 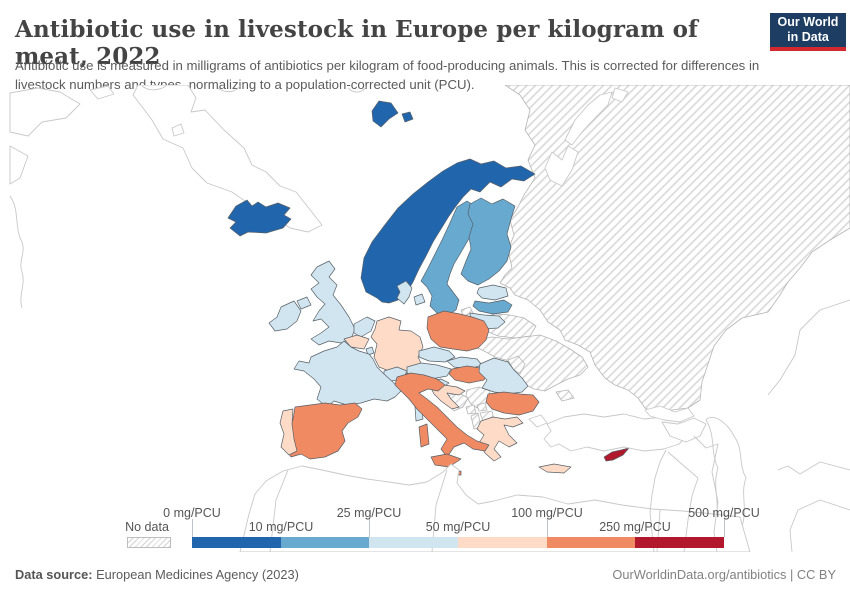 I want to click on country-norway, so click(x=448, y=231).